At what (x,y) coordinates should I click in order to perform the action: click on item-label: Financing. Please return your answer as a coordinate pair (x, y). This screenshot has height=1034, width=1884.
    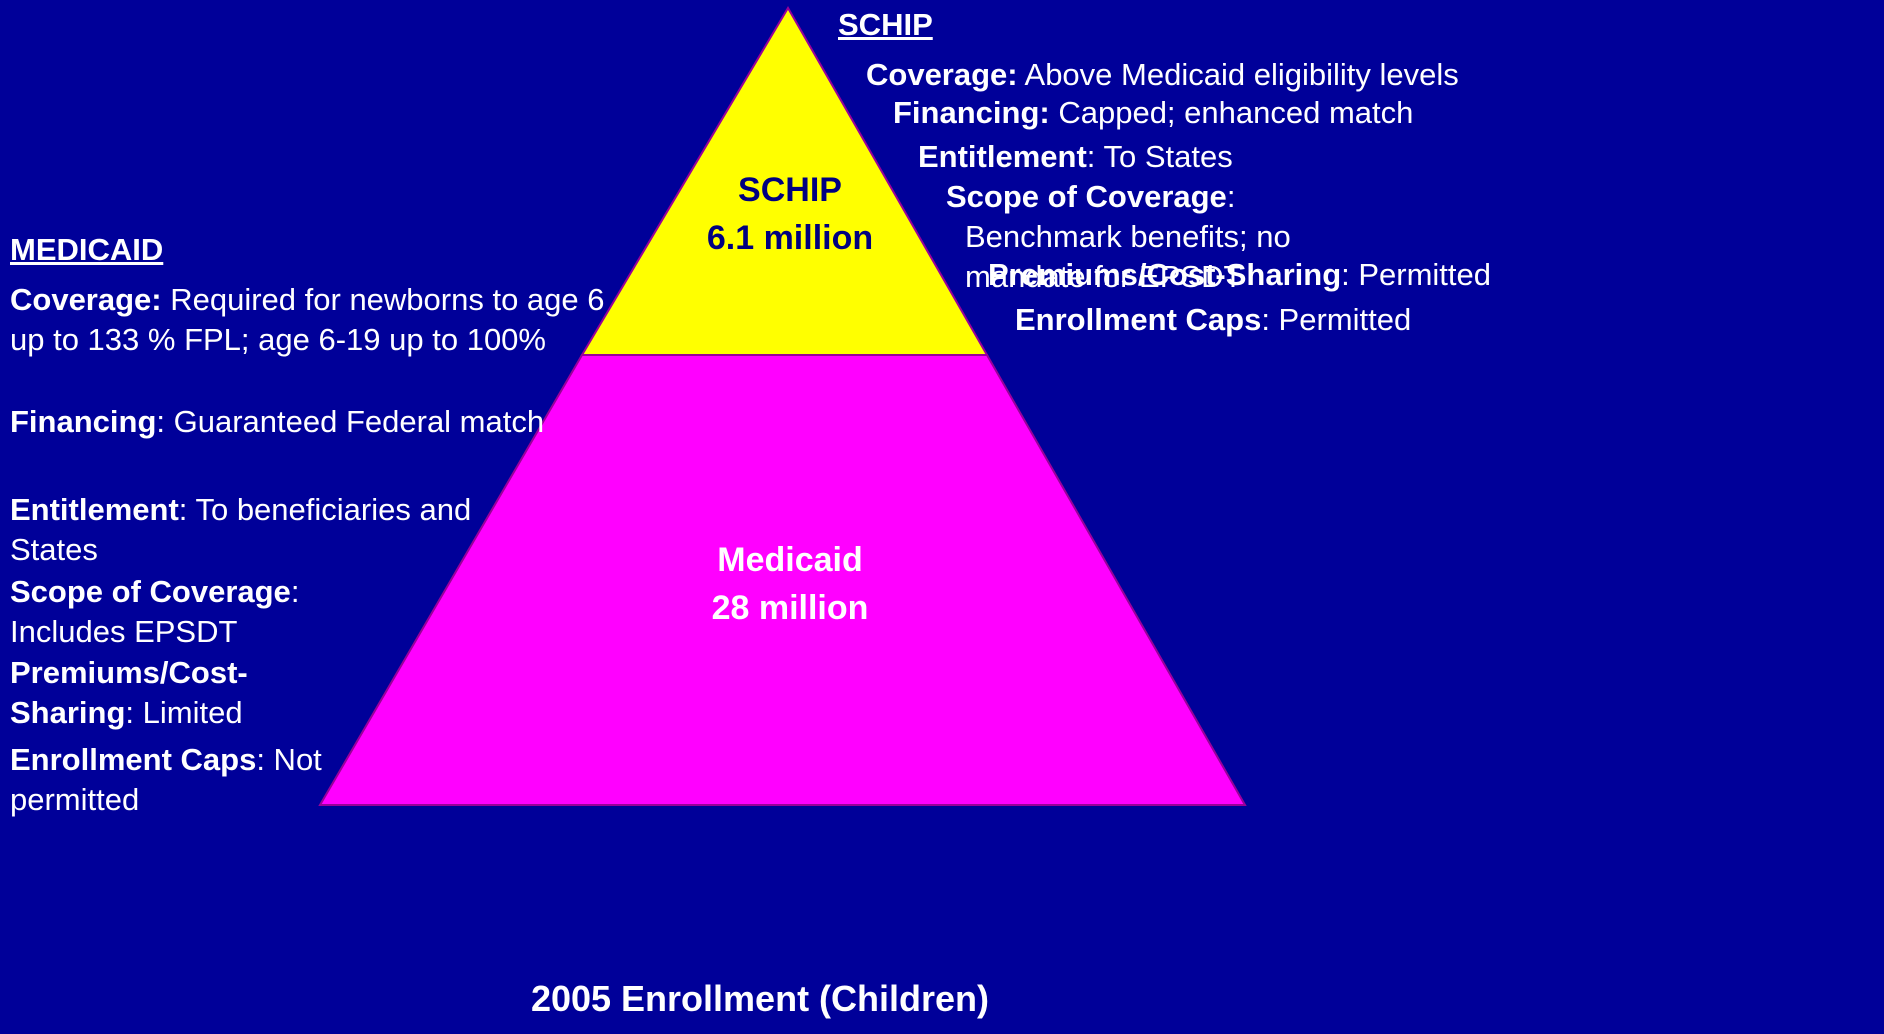
    Looking at the image, I should click on (83, 421).